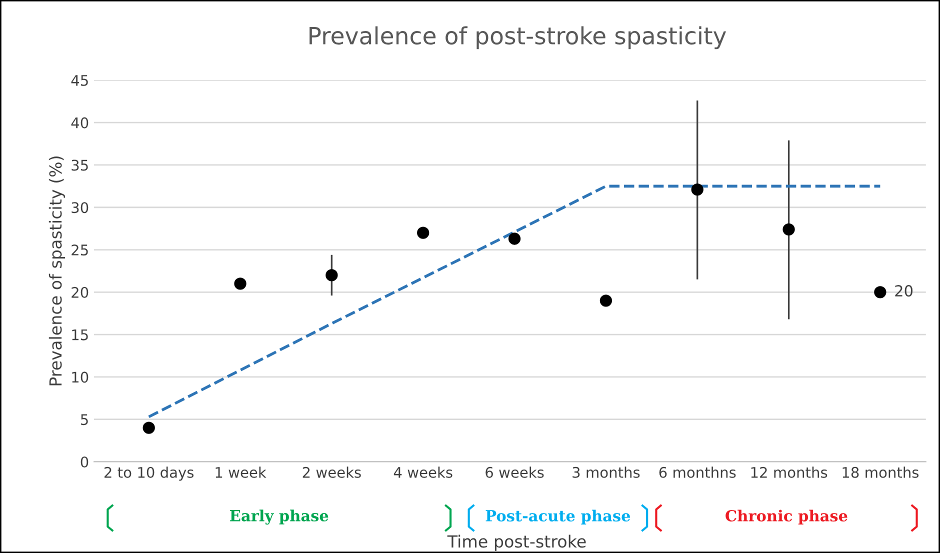  Describe the element at coordinates (80, 208) in the screenshot. I see `y-tick-label: 30` at that location.